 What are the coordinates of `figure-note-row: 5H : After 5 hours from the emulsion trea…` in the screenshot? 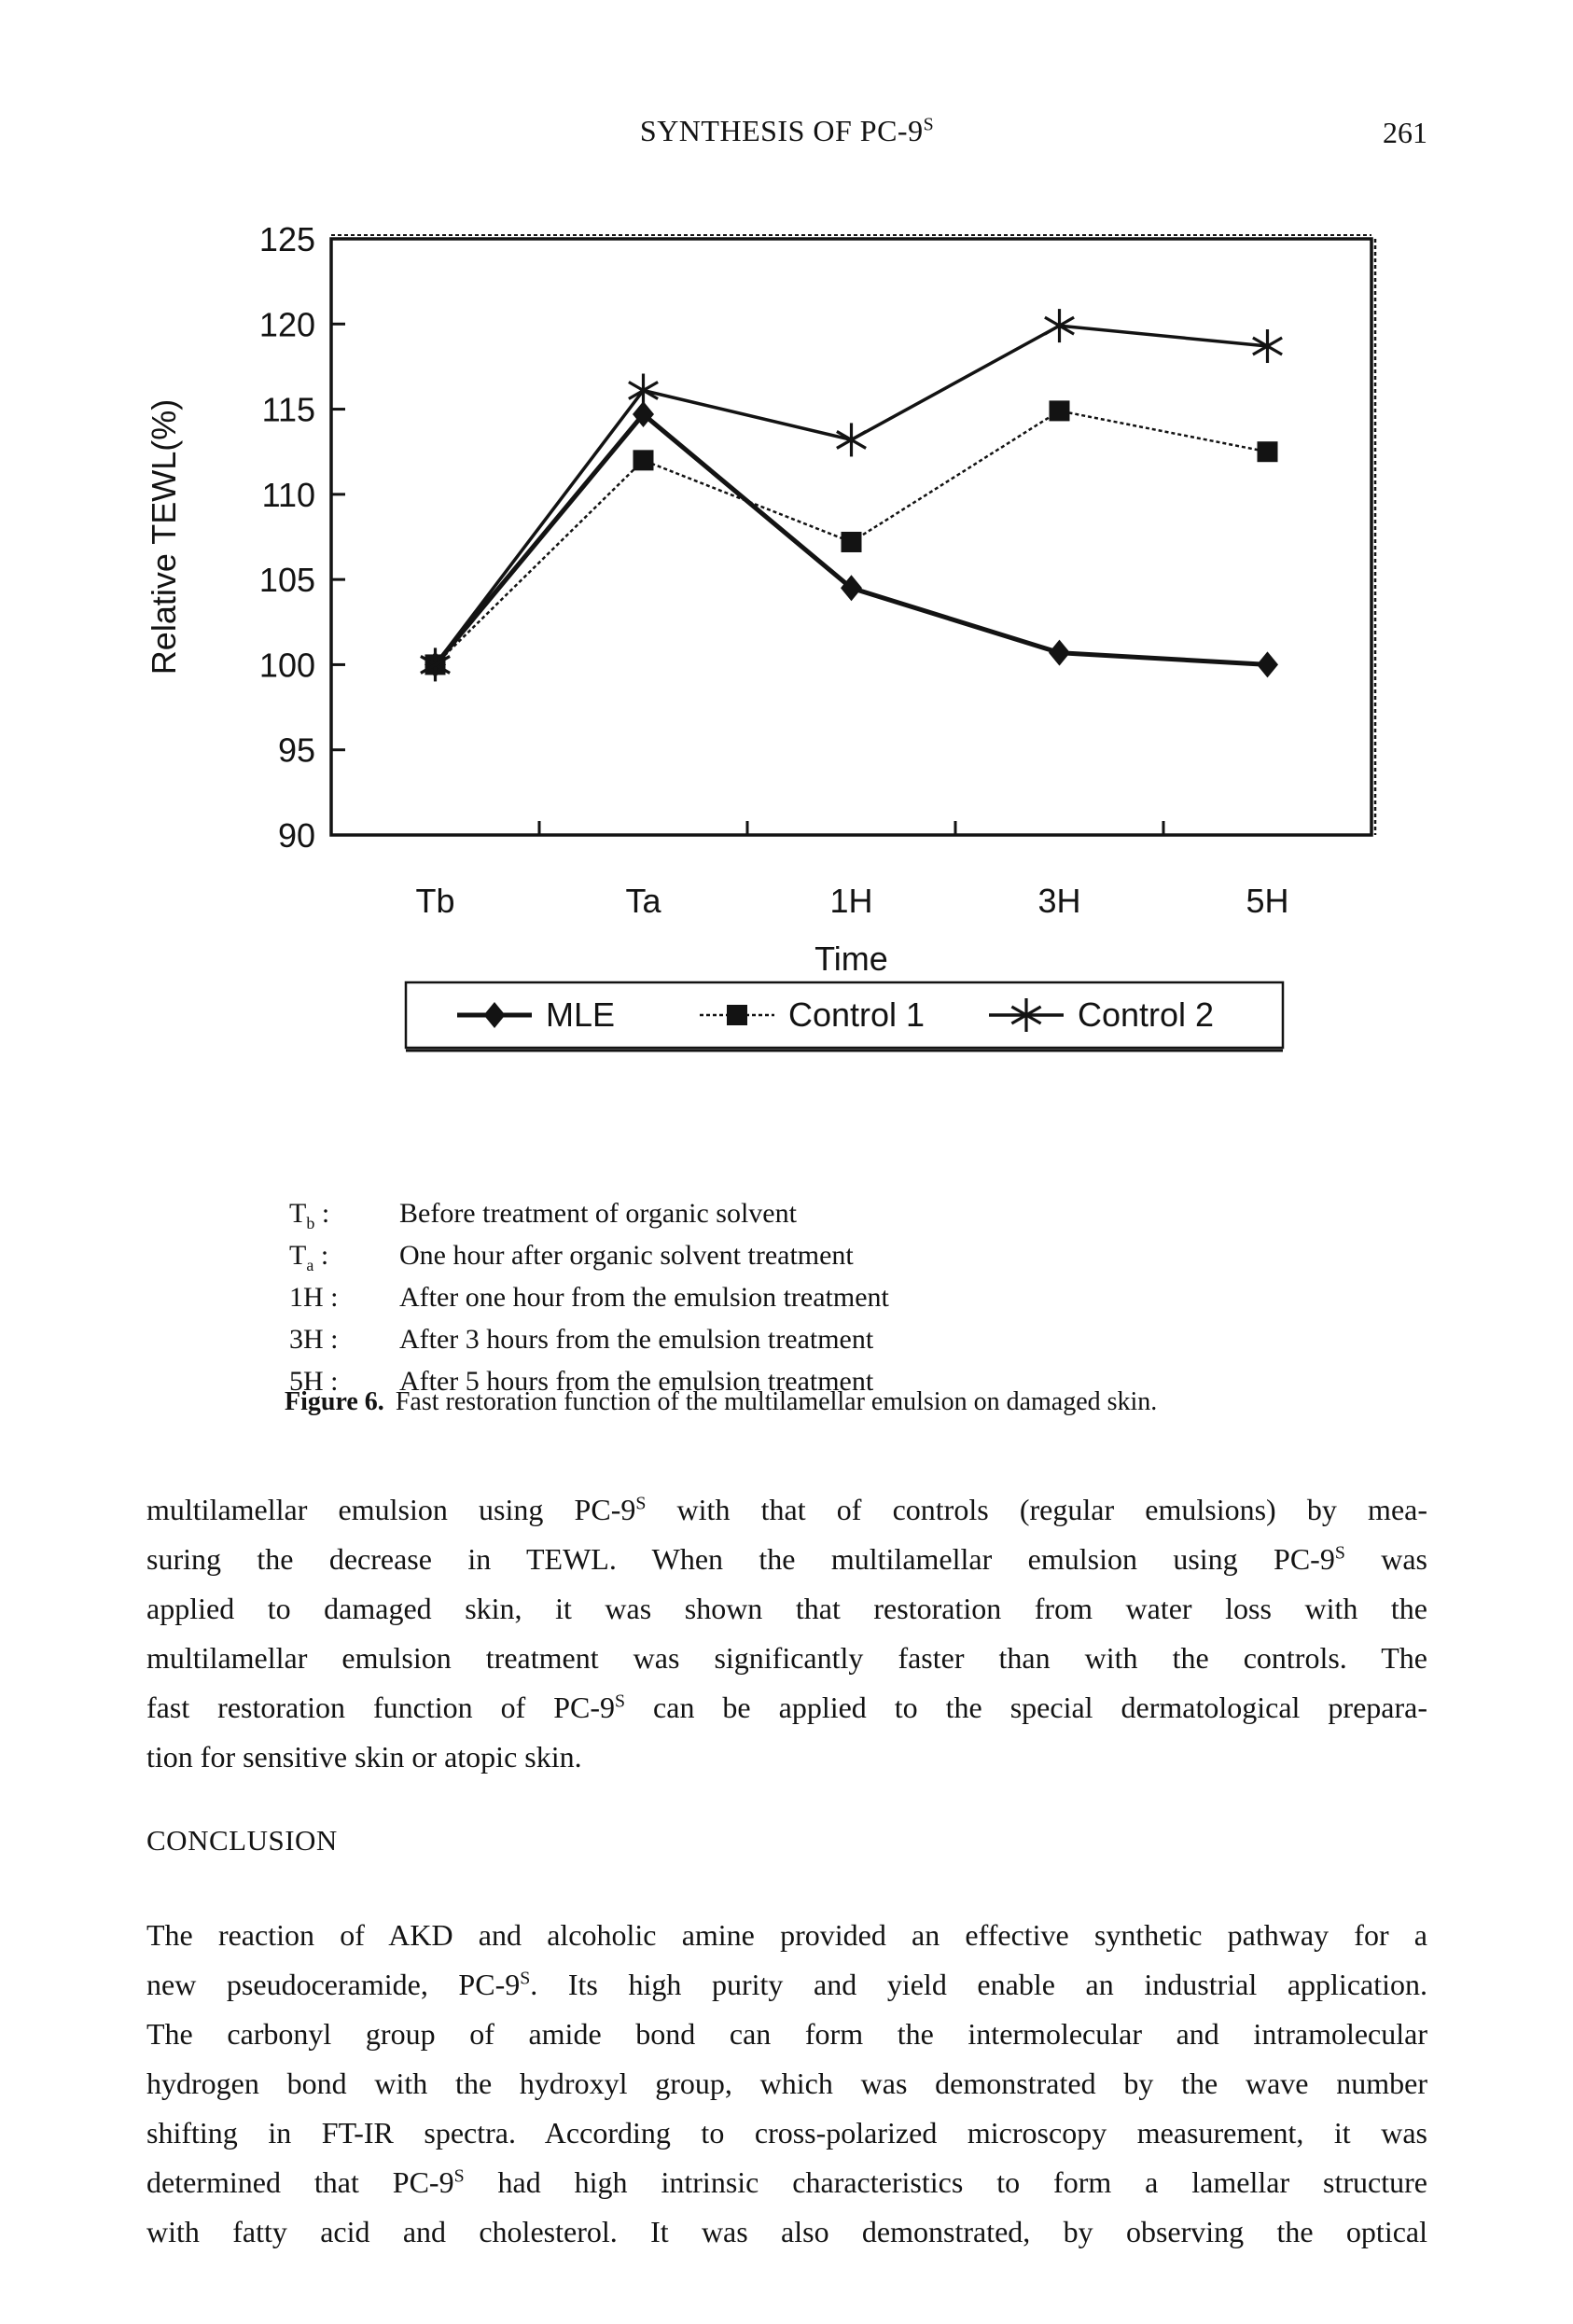 It's located at (589, 1381).